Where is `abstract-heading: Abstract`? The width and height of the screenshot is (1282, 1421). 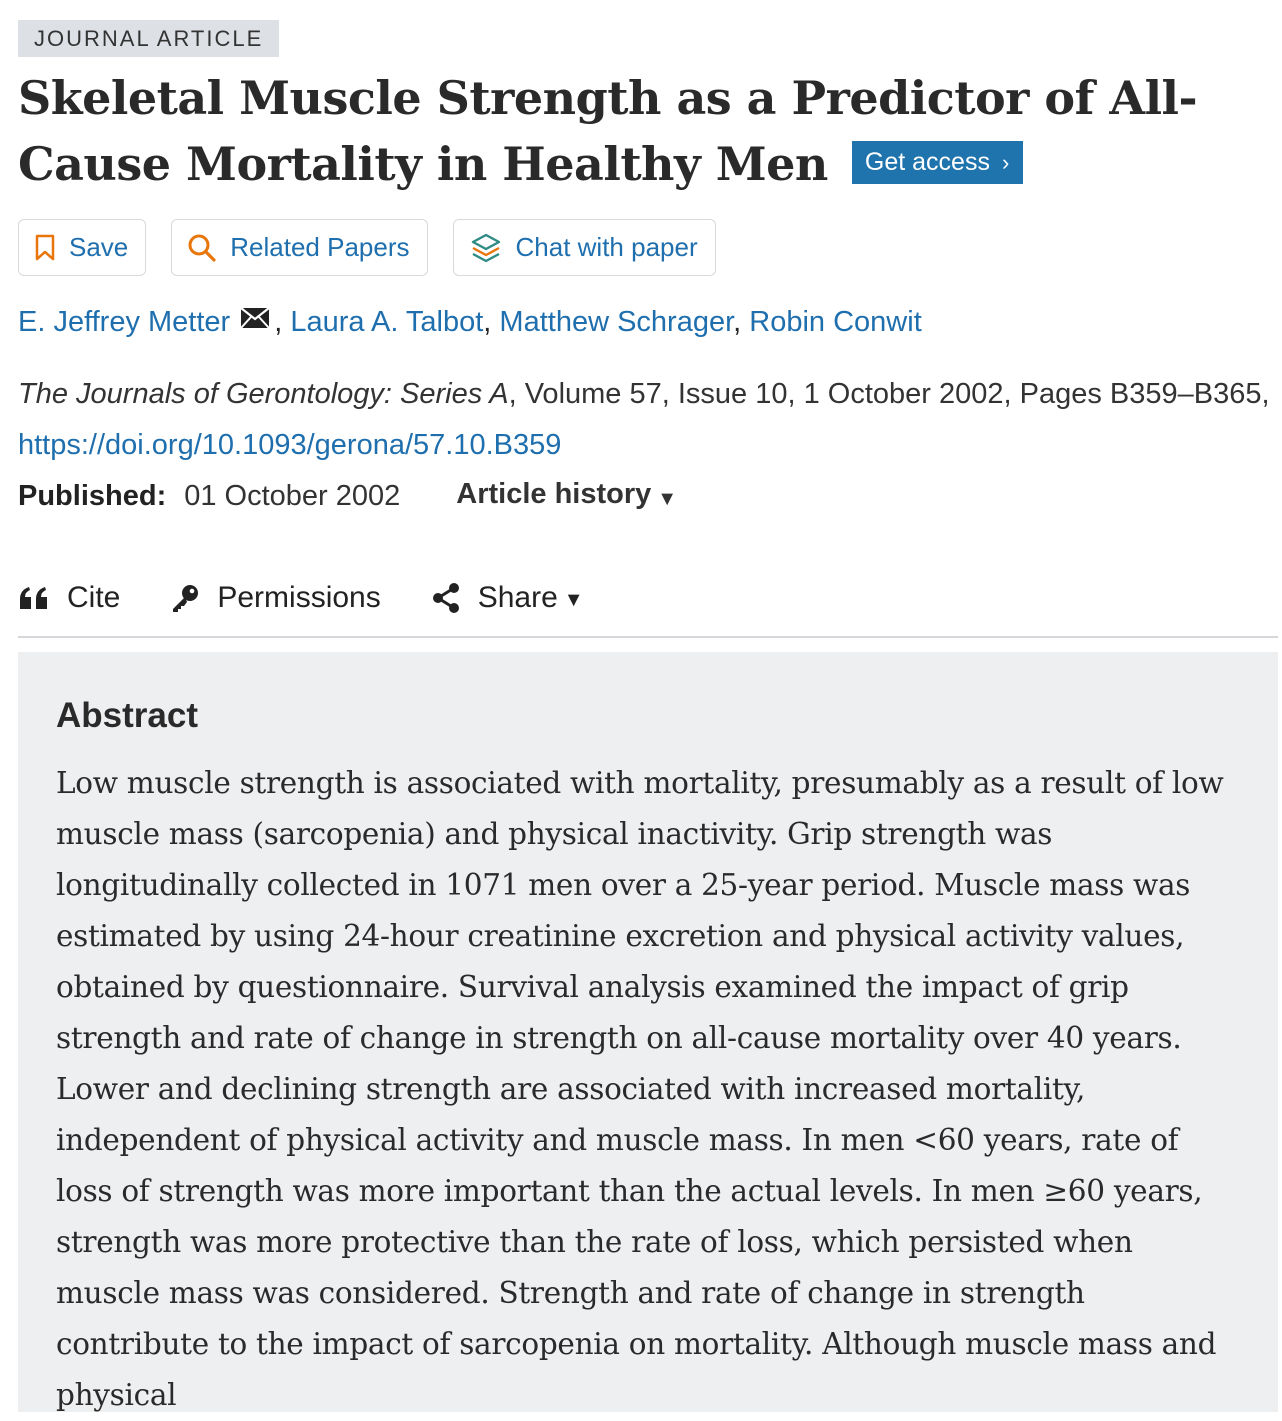 abstract-heading: Abstract is located at coordinates (127, 715).